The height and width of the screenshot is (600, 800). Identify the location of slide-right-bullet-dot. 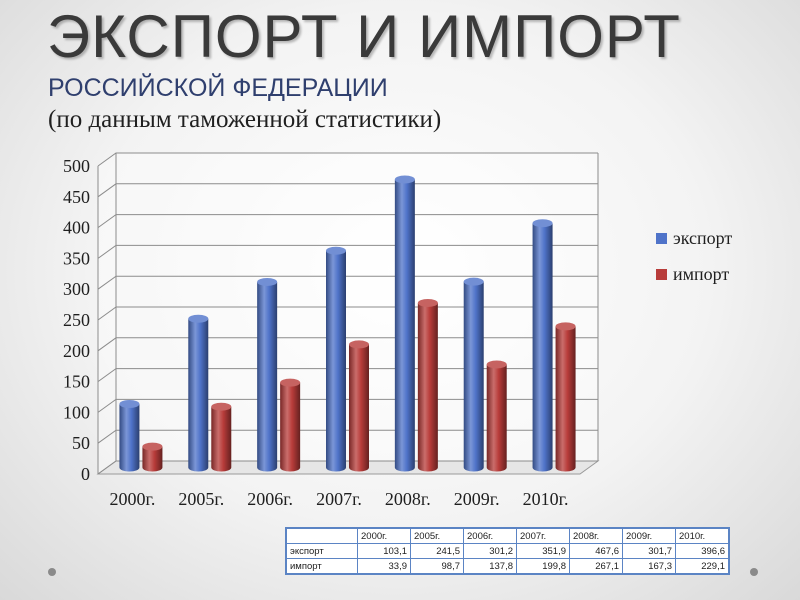
(754, 572).